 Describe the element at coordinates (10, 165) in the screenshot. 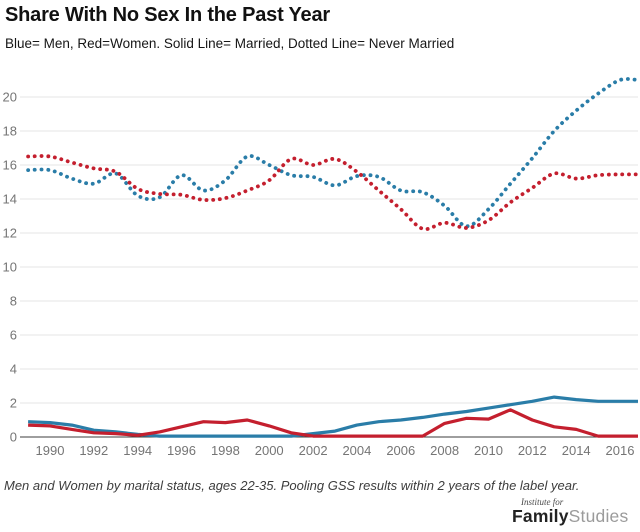

I see `y-tick-label: 16` at that location.